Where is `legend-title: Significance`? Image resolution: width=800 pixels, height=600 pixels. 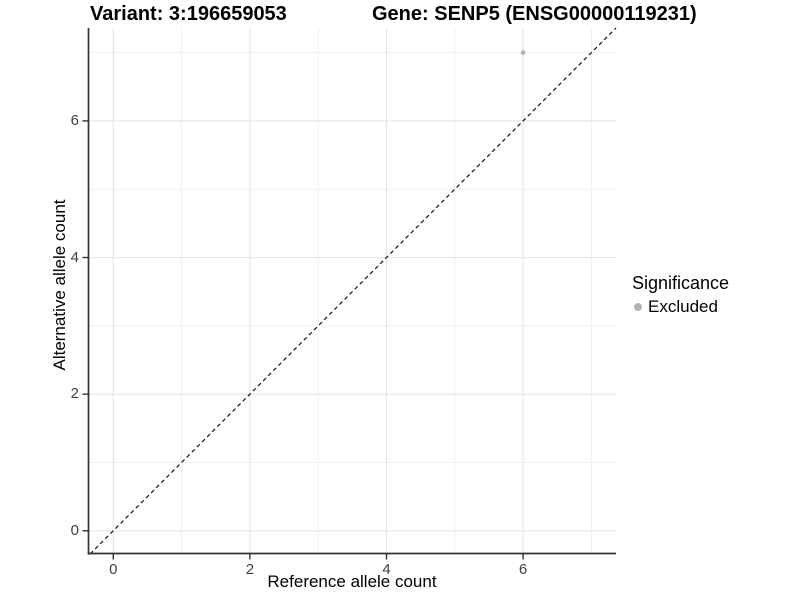
legend-title: Significance is located at coordinates (681, 283).